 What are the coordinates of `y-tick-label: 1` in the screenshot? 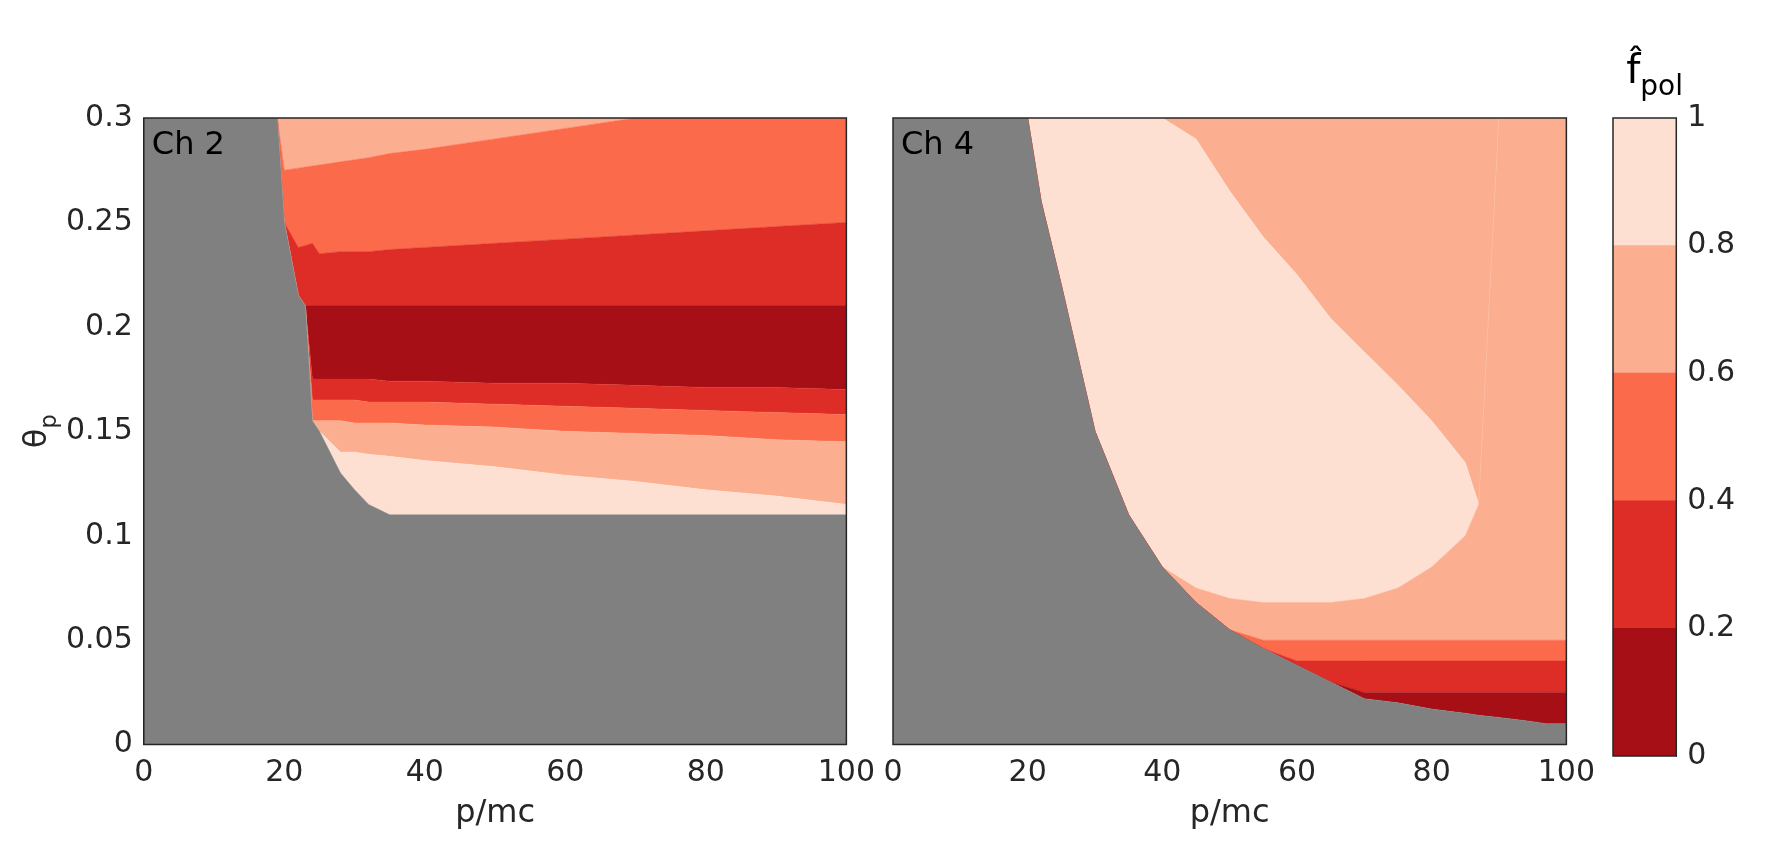 It's located at (1697, 115).